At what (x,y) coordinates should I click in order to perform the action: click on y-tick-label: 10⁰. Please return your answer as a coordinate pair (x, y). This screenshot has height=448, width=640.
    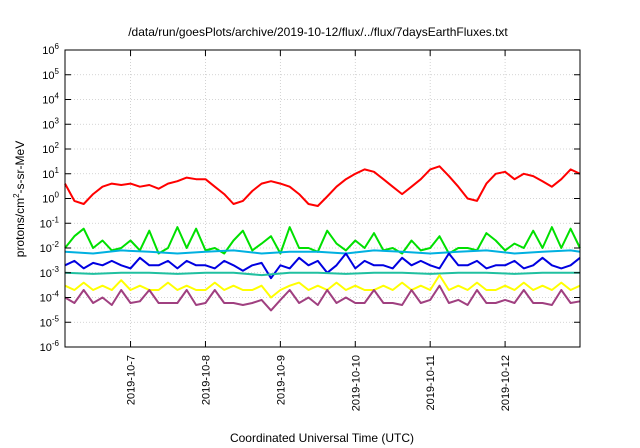
    Looking at the image, I should click on (50, 198).